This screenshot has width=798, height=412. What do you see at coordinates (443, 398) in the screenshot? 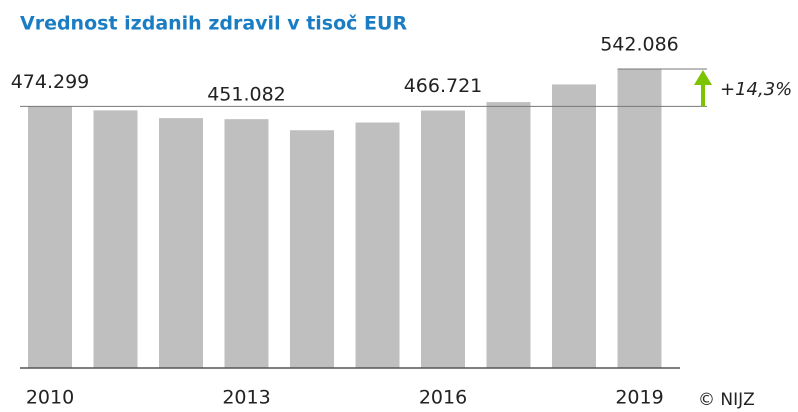
I see `x-tick-label: 2016` at bounding box center [443, 398].